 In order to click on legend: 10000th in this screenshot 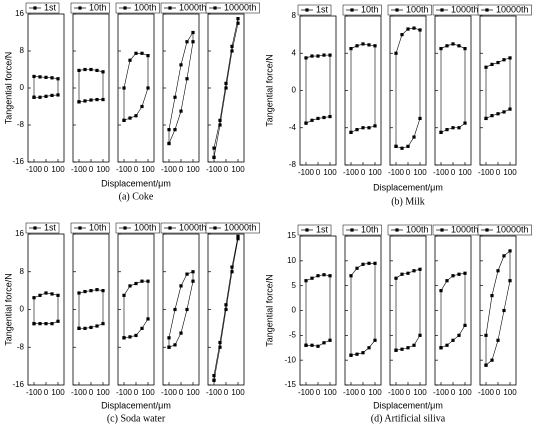, I will do `click(232, 228)`.